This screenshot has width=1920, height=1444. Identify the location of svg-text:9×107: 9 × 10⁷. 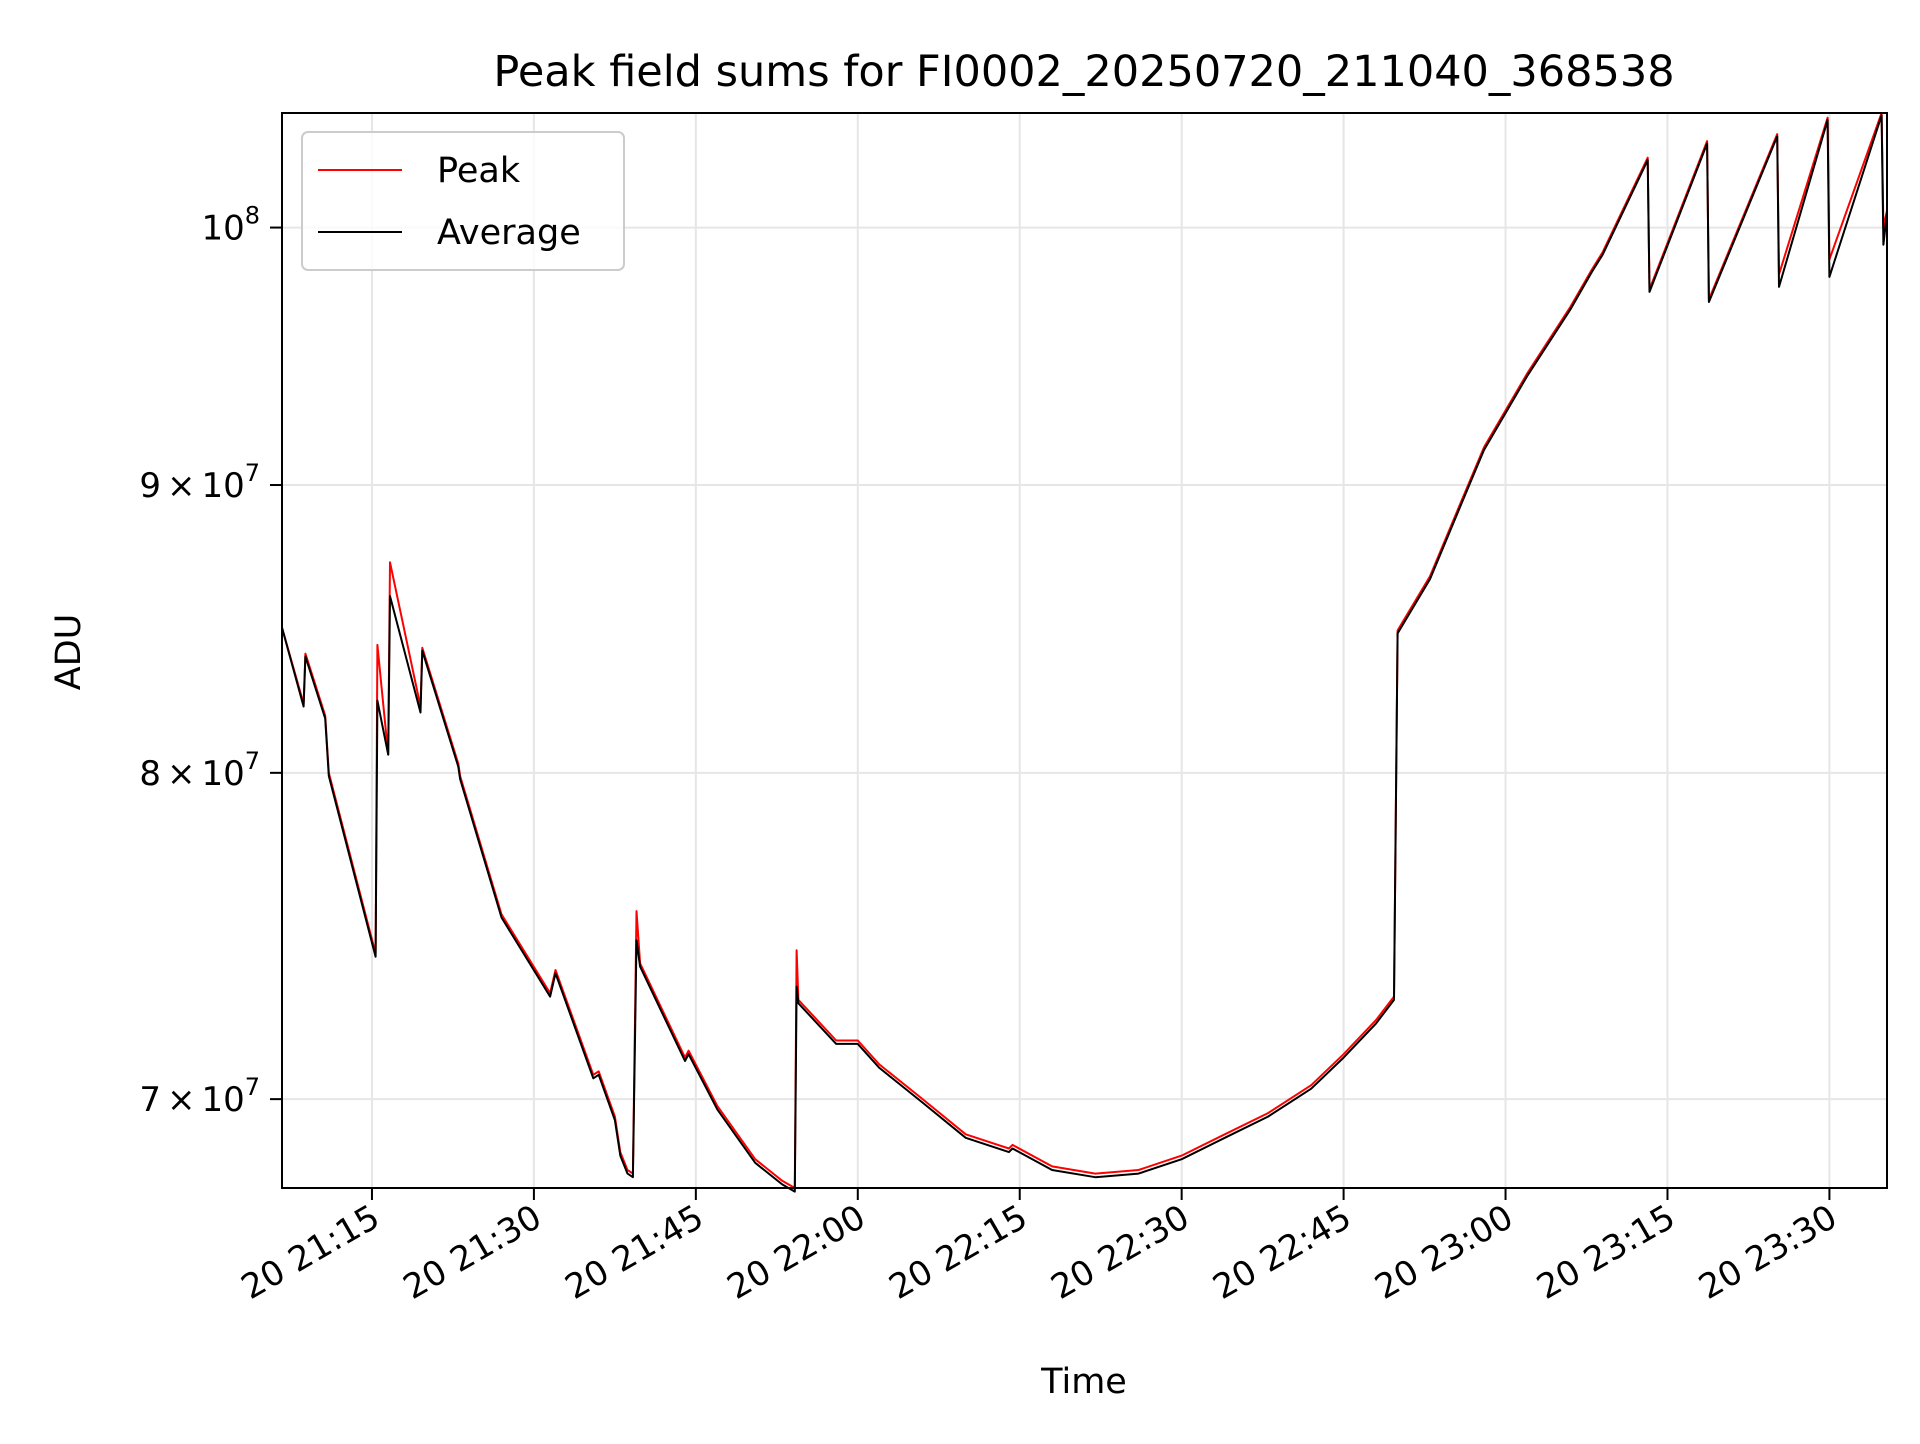
(199, 482).